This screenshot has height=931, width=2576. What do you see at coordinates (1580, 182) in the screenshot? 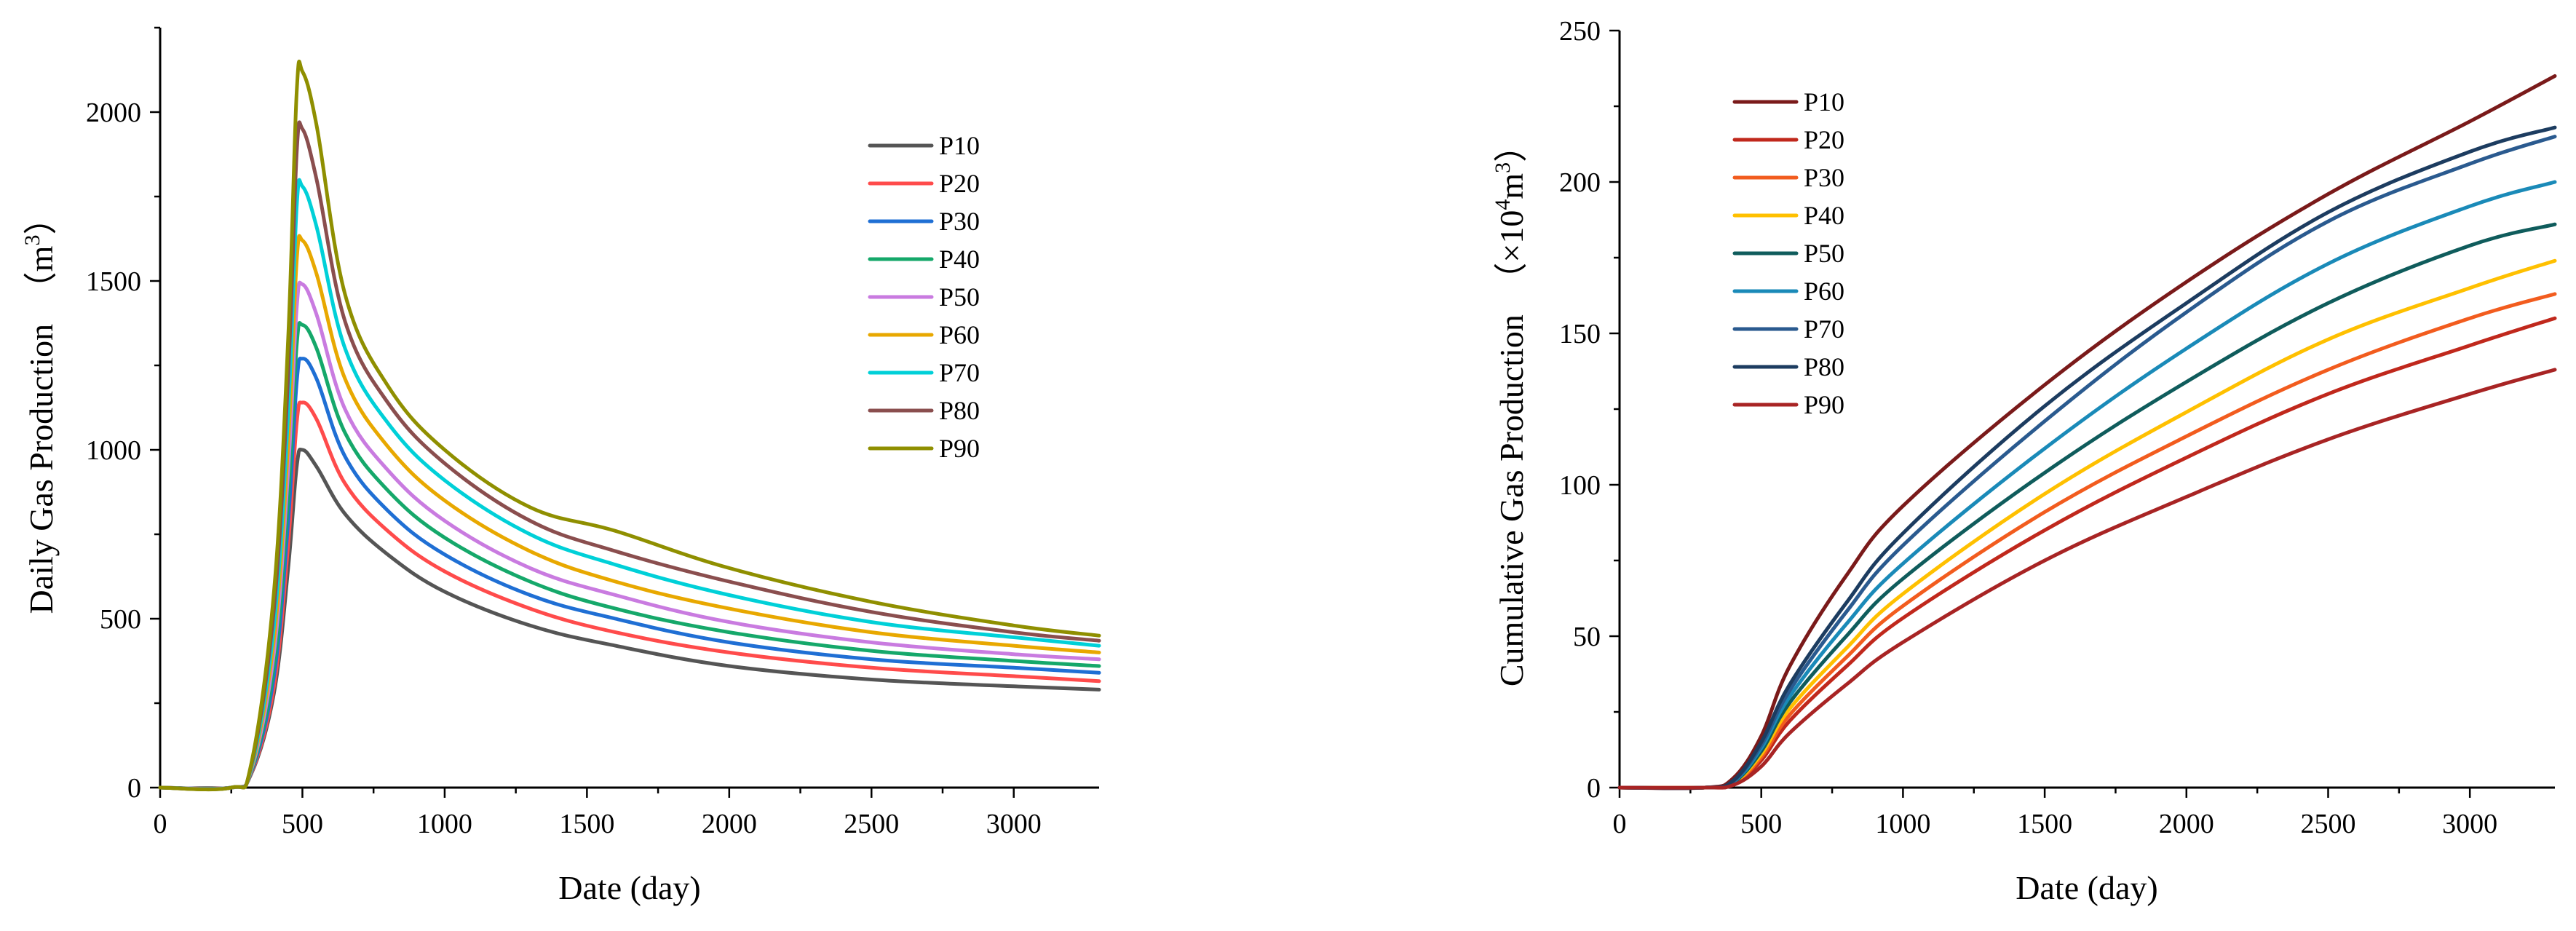
I see `y-tick-label: 200` at bounding box center [1580, 182].